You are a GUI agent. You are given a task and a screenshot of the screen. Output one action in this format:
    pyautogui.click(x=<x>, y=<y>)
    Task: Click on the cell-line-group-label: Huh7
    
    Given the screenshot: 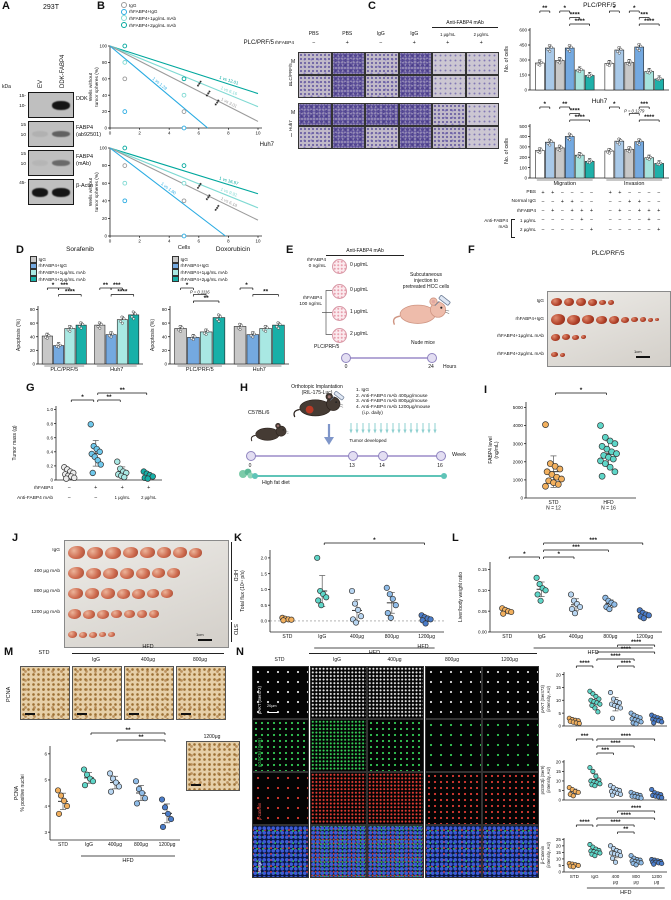 What is the action you would take?
    pyautogui.click(x=290, y=125)
    